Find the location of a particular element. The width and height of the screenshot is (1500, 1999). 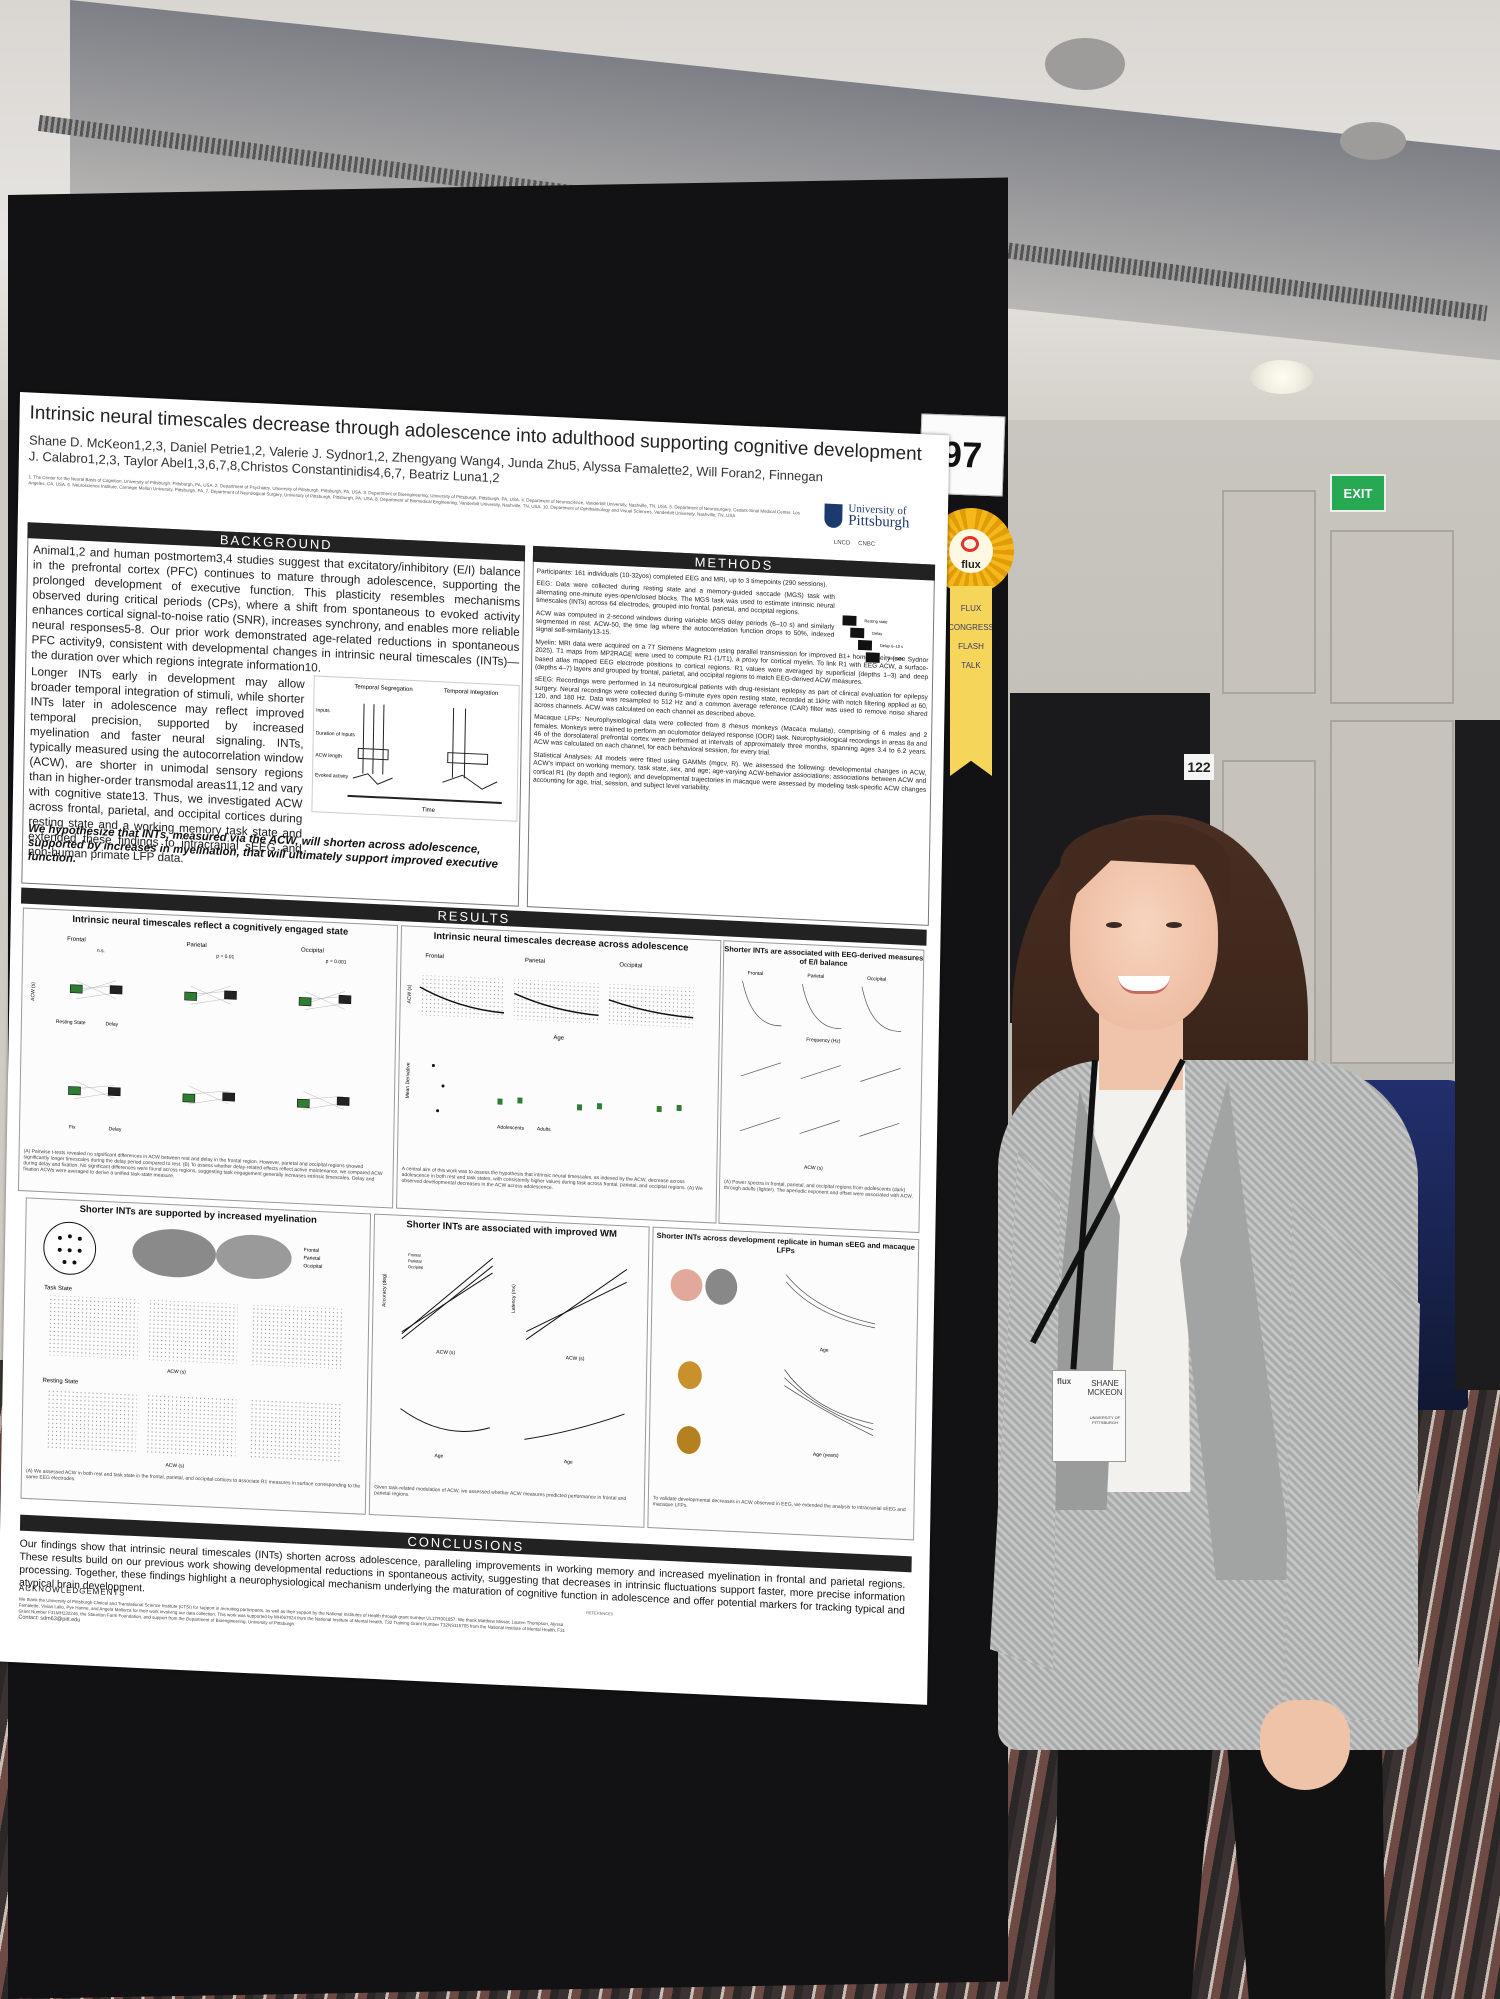

task-label: Saccade is located at coordinates (896, 658).